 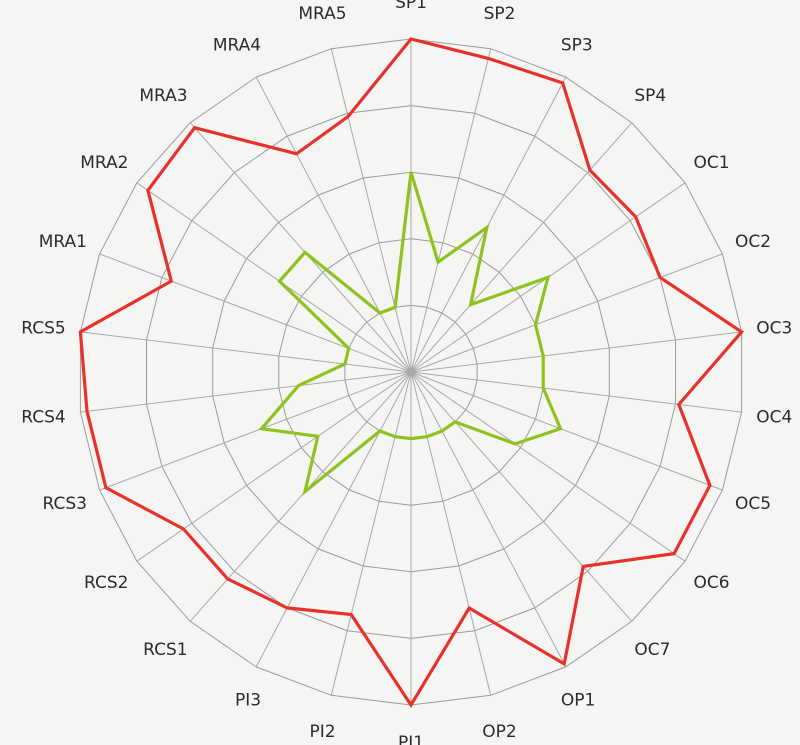 What do you see at coordinates (163, 96) in the screenshot?
I see `axis-label-mra3: MRA3` at bounding box center [163, 96].